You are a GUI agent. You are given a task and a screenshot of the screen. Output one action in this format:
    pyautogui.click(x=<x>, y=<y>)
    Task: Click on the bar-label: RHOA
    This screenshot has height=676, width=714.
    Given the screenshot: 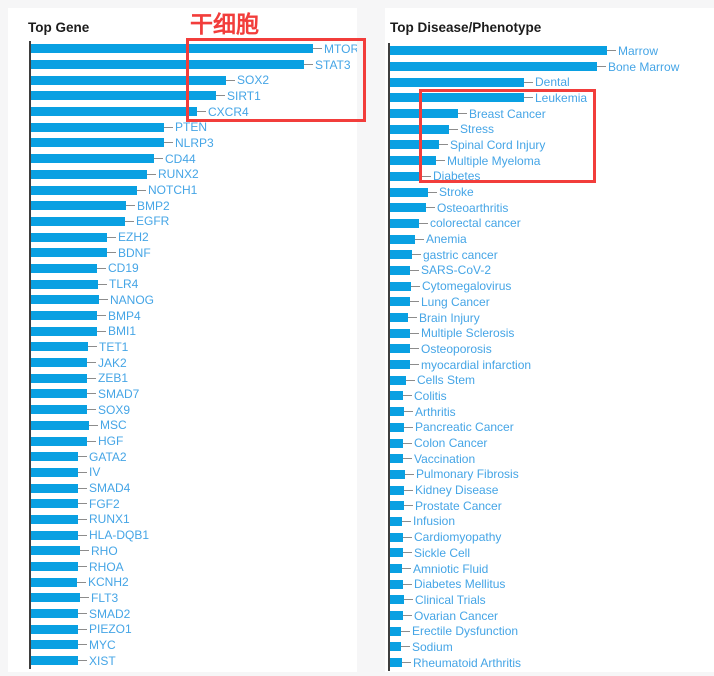 What is the action you would take?
    pyautogui.click(x=106, y=566)
    